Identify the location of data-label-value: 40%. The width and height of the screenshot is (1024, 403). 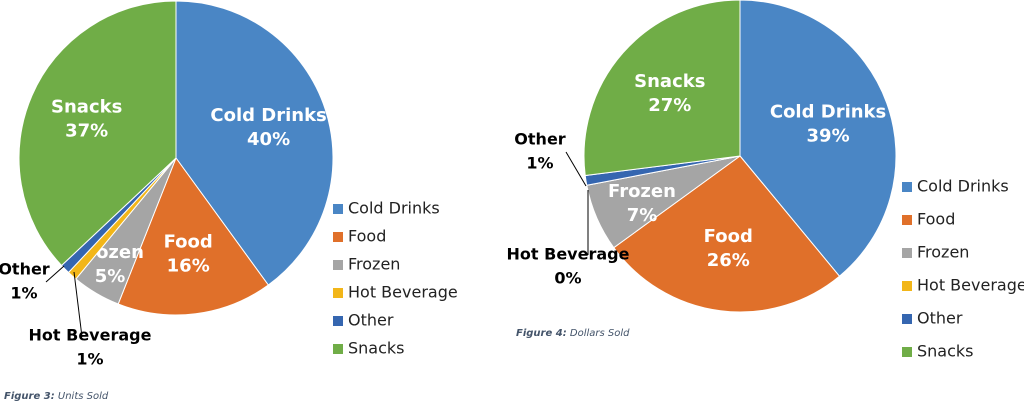
(268, 139).